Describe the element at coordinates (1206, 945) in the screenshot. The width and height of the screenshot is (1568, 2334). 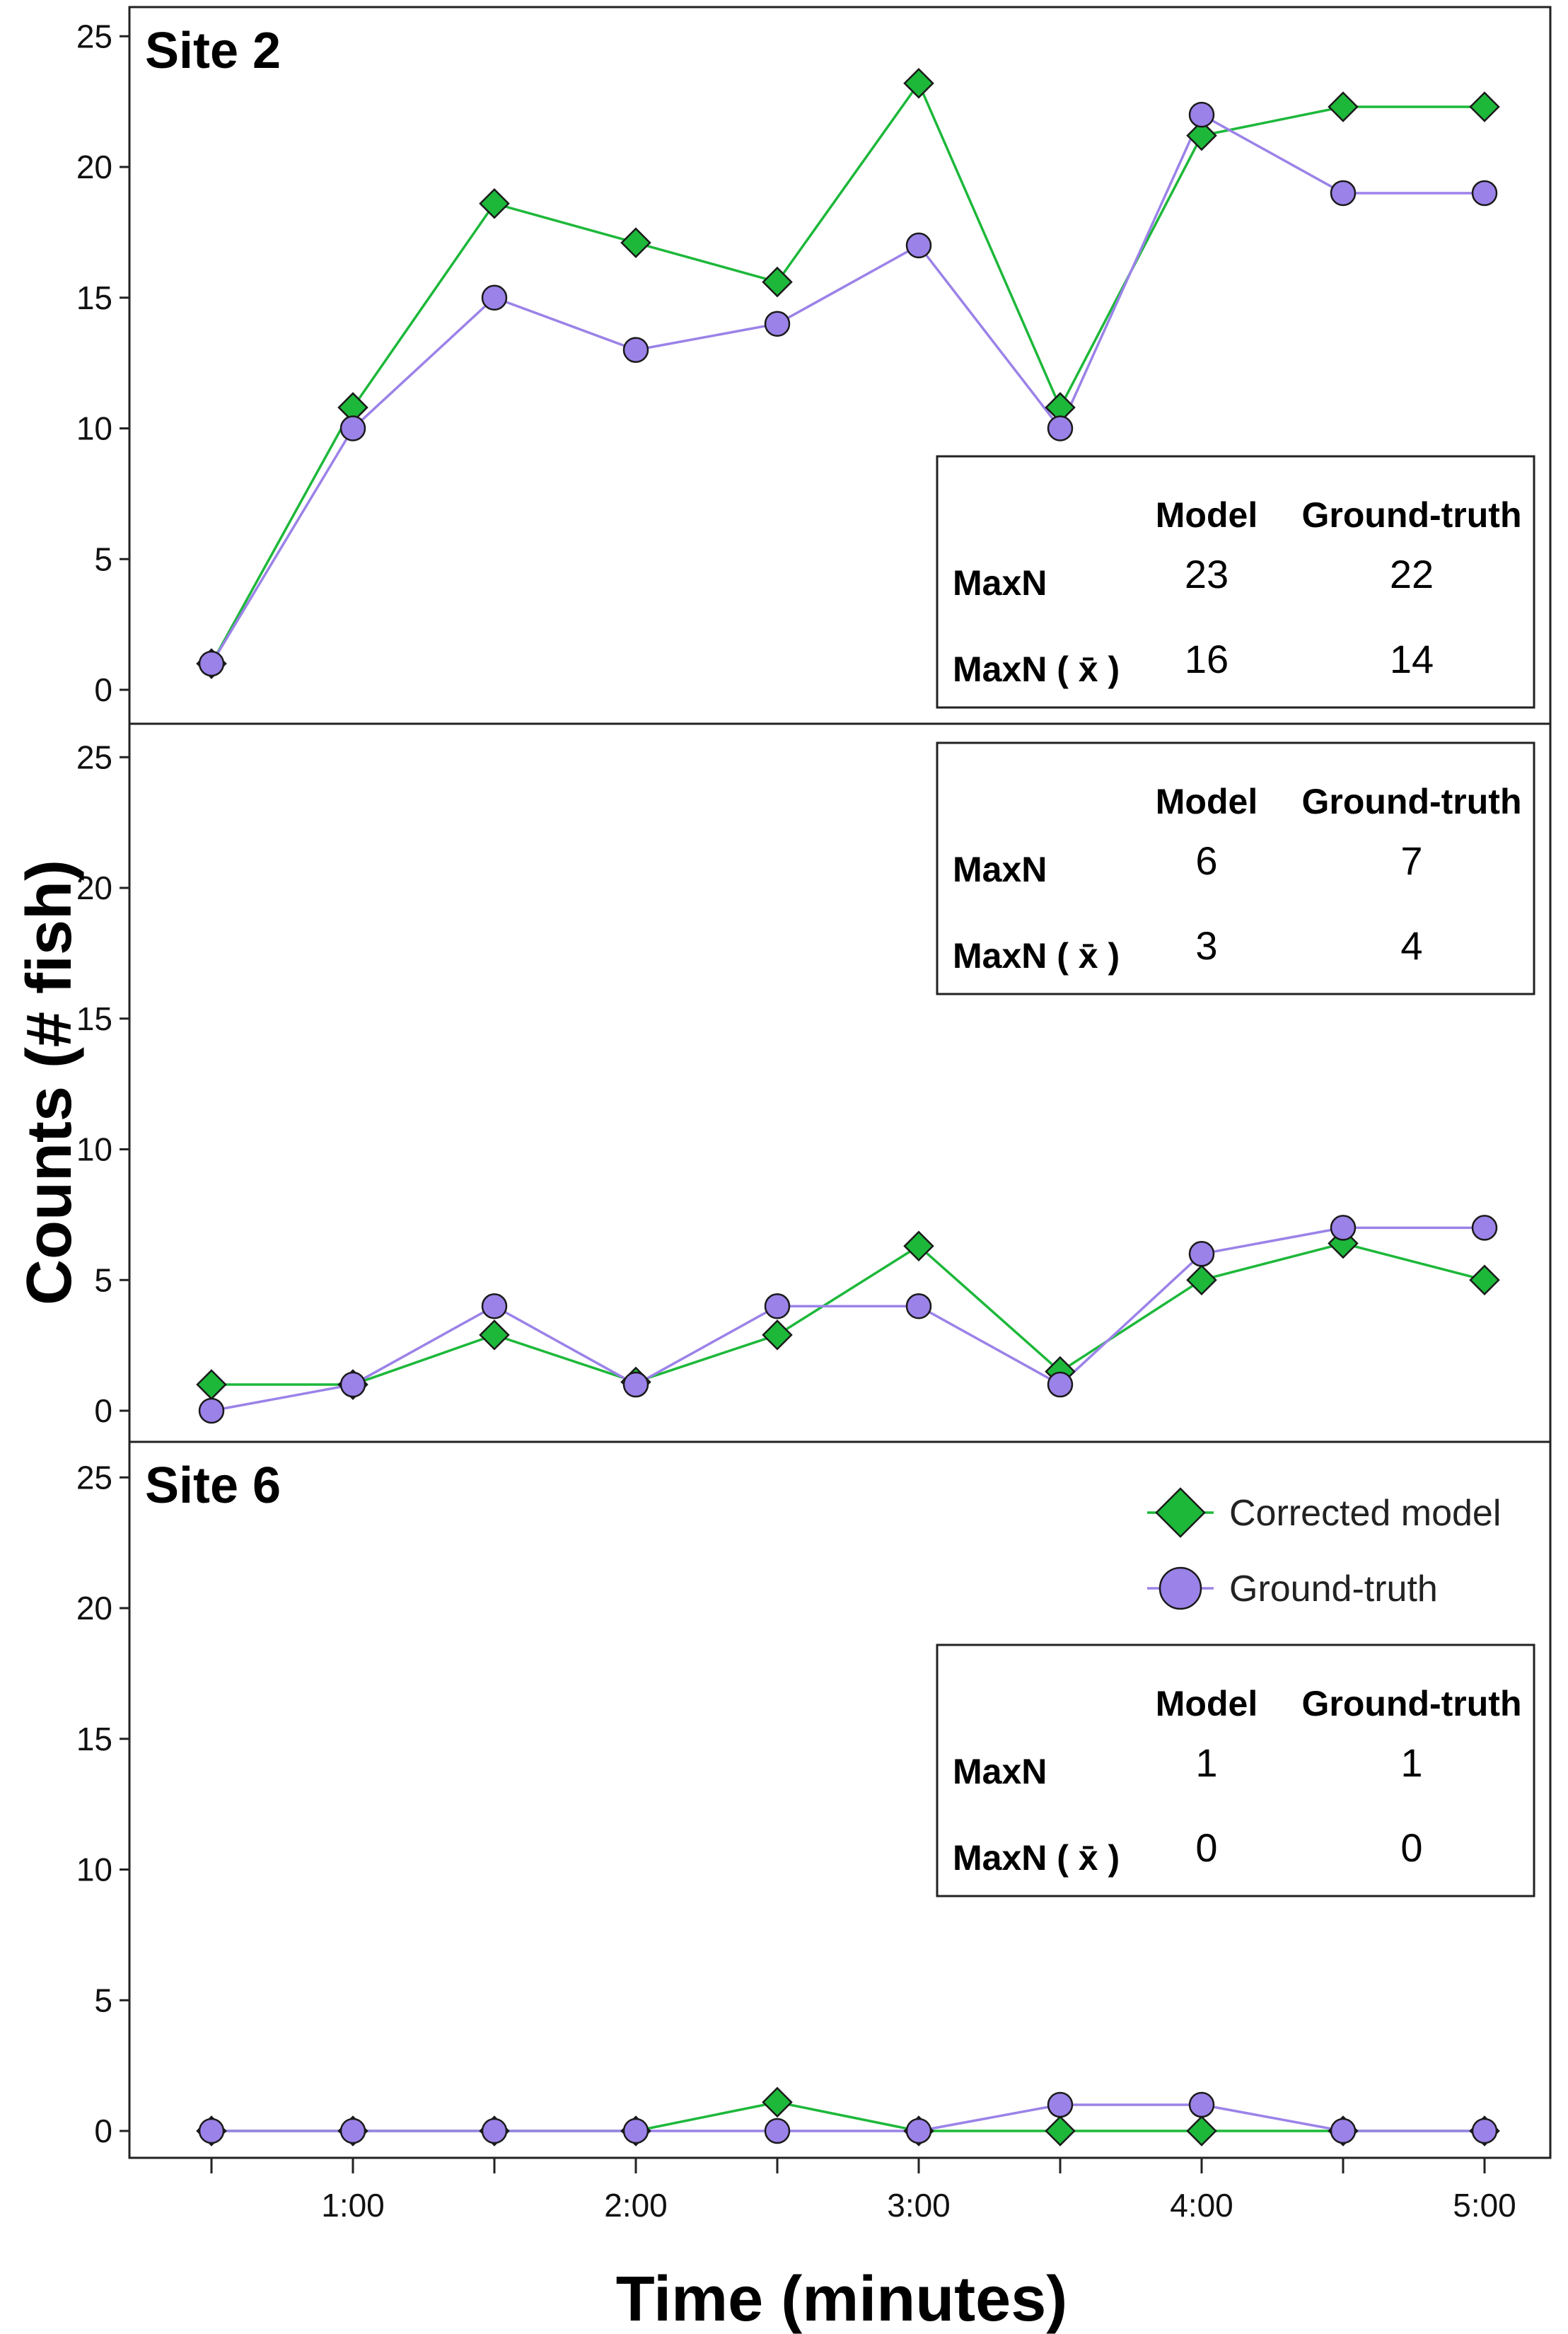
I see `stats-value: 3` at that location.